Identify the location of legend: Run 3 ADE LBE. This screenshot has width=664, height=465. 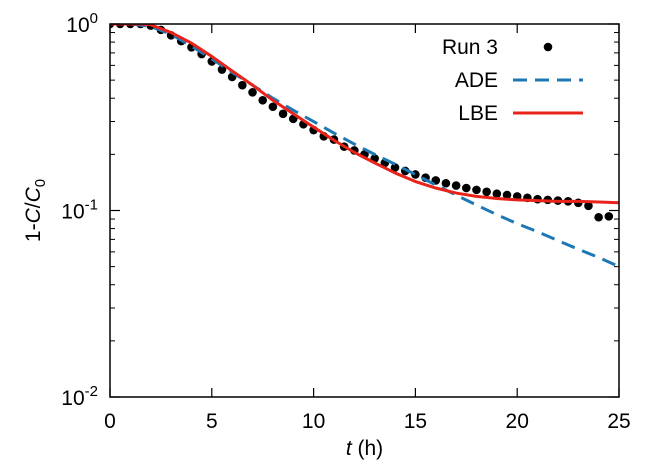
(512, 80).